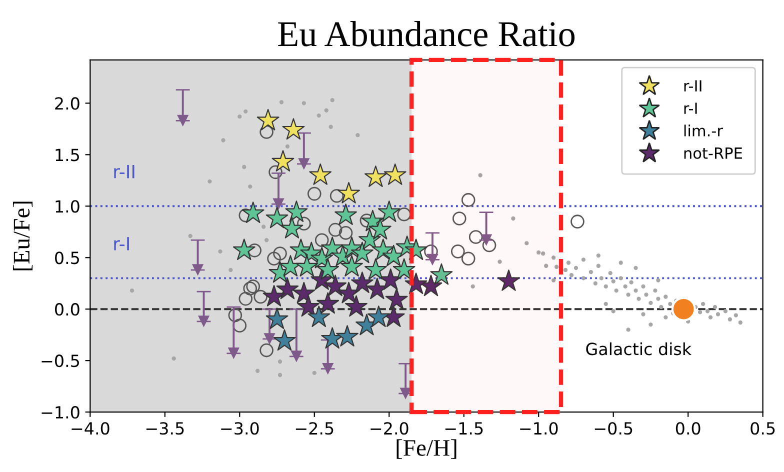  What do you see at coordinates (389, 428) in the screenshot?
I see `x-tick-label: −2.0` at bounding box center [389, 428].